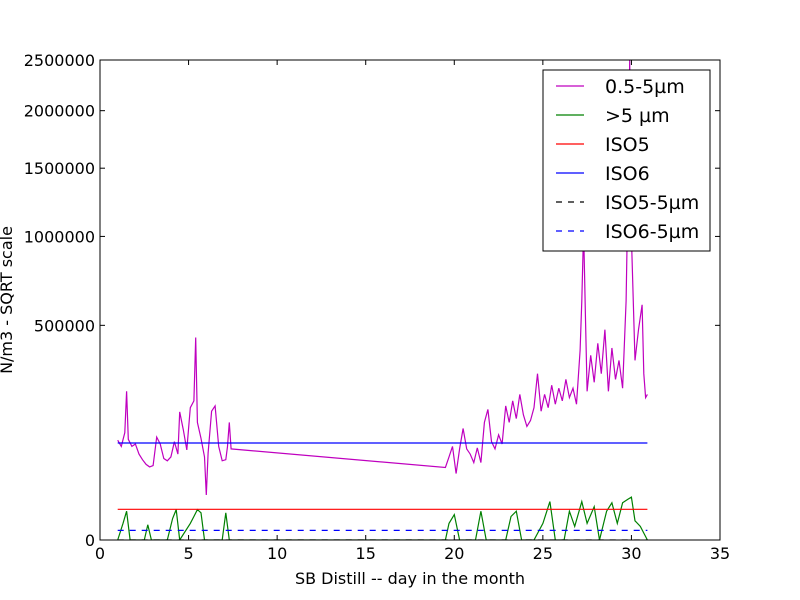 Image resolution: width=800 pixels, height=600 pixels. I want to click on legend-label: ISO6-5µm, so click(652, 232).